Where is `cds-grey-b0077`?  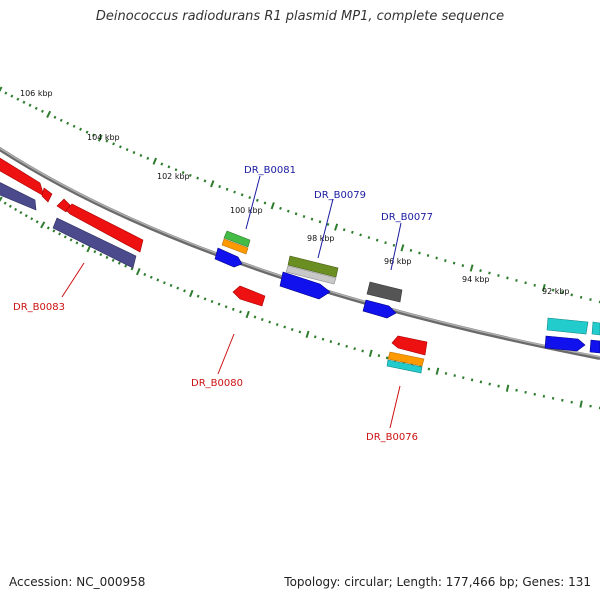
cds-grey-b0077 is located at coordinates (384, 292).